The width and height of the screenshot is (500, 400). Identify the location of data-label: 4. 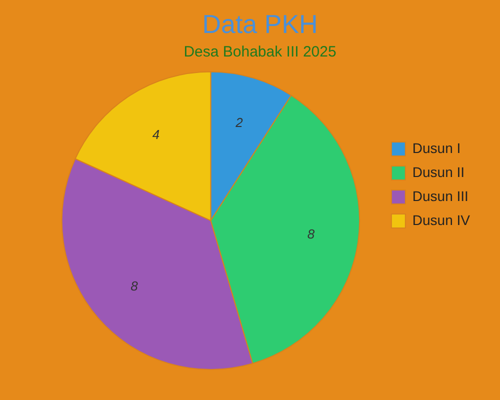
(156, 134).